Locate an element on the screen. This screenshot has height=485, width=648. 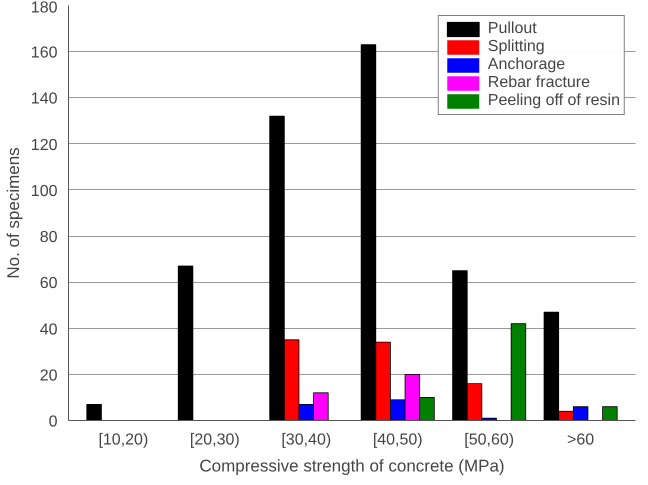
y-axis-title: No. of specimens is located at coordinates (13, 213).